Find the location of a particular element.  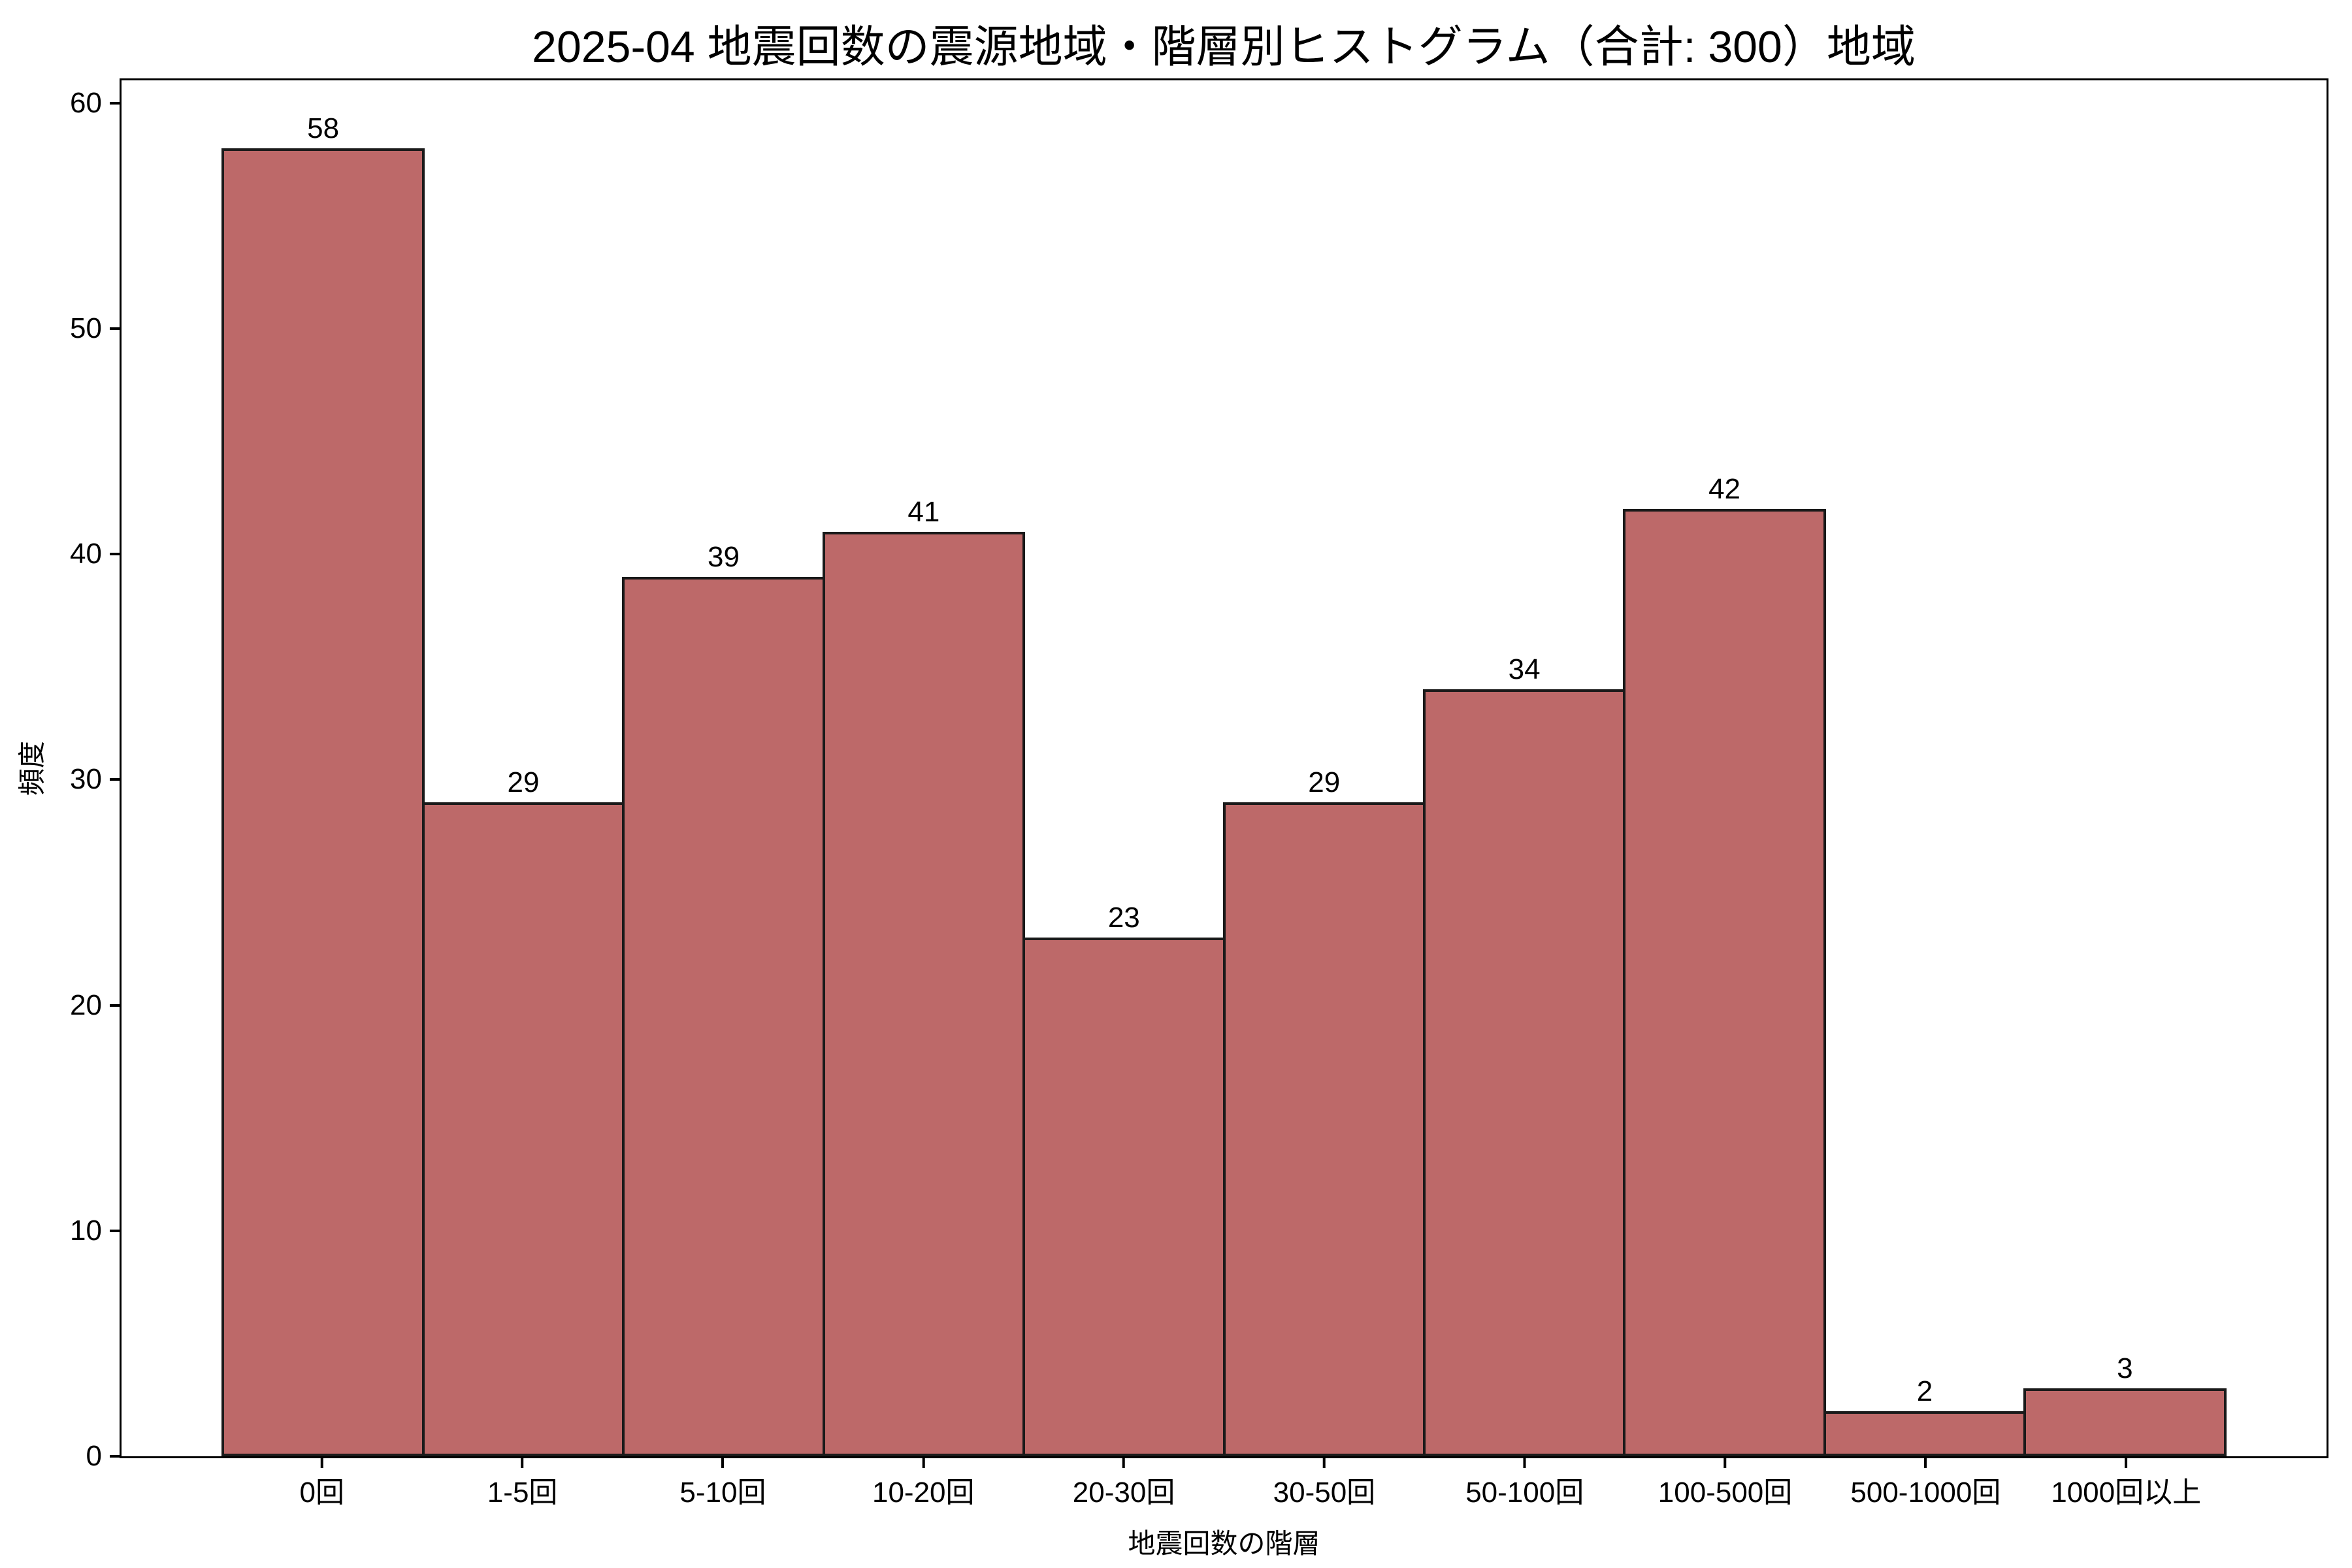

y-tick-label: 40 is located at coordinates (86, 554).